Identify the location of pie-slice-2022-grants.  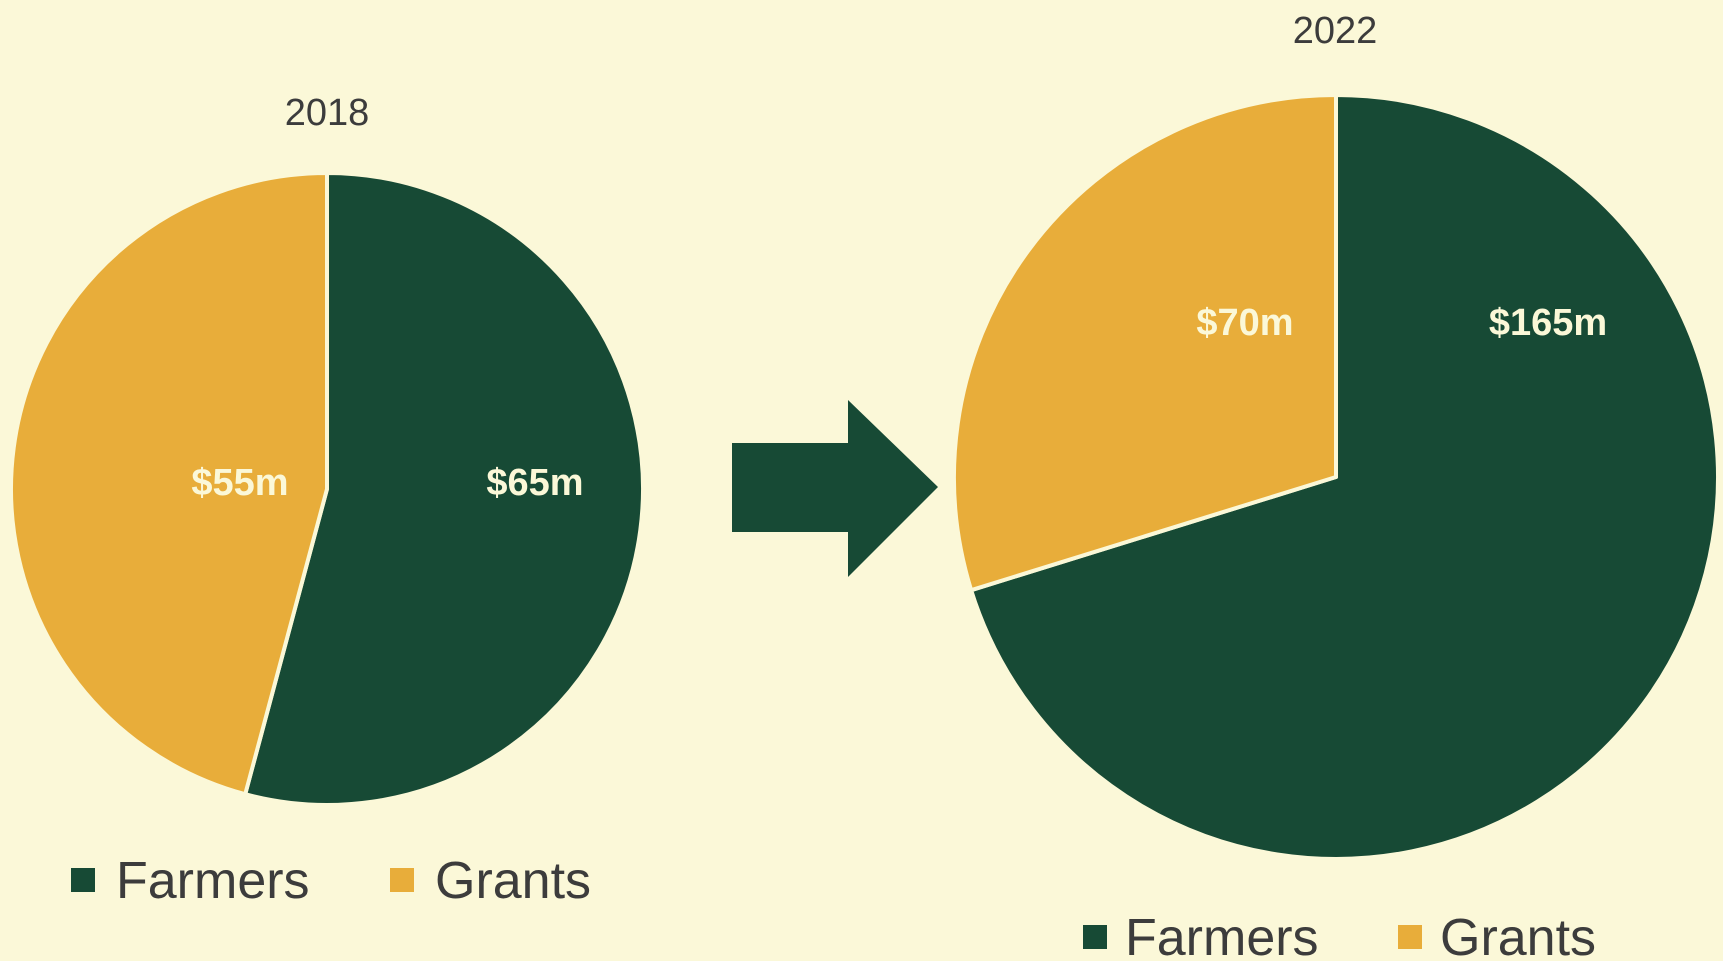
(1145, 343).